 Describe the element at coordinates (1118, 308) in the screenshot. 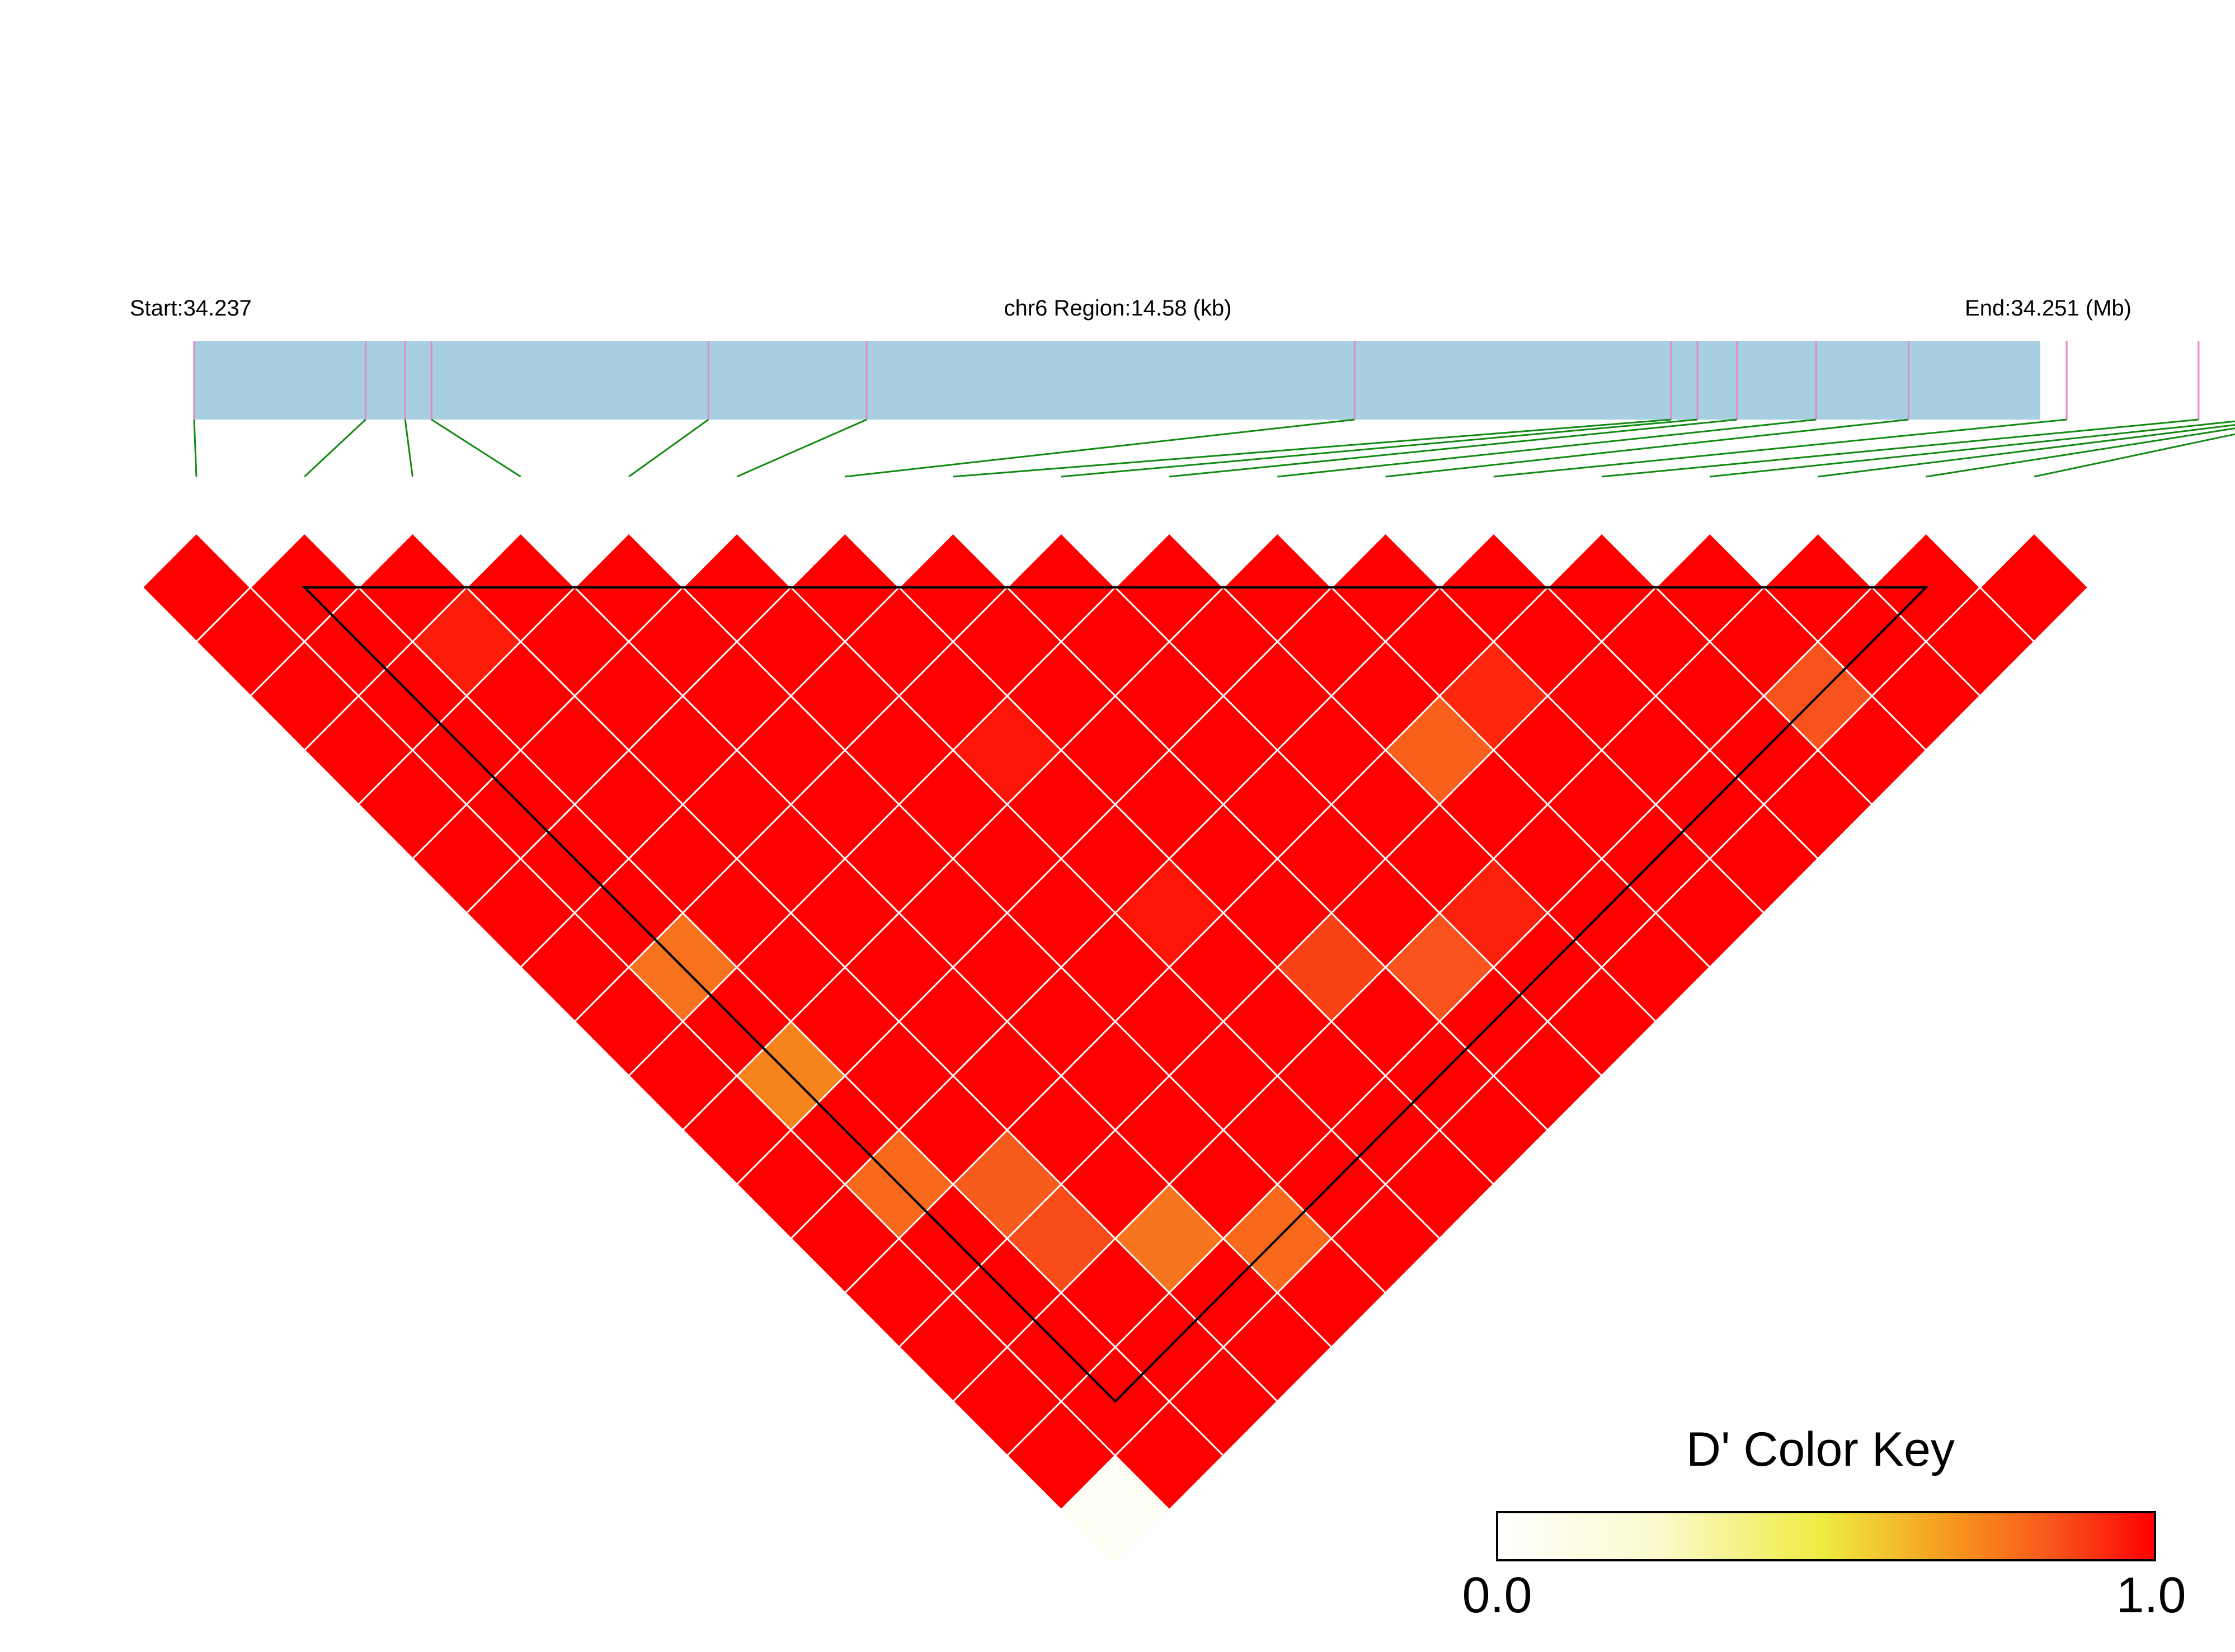

I see `region-title: chr6 Region:14.58 (kb)` at that location.